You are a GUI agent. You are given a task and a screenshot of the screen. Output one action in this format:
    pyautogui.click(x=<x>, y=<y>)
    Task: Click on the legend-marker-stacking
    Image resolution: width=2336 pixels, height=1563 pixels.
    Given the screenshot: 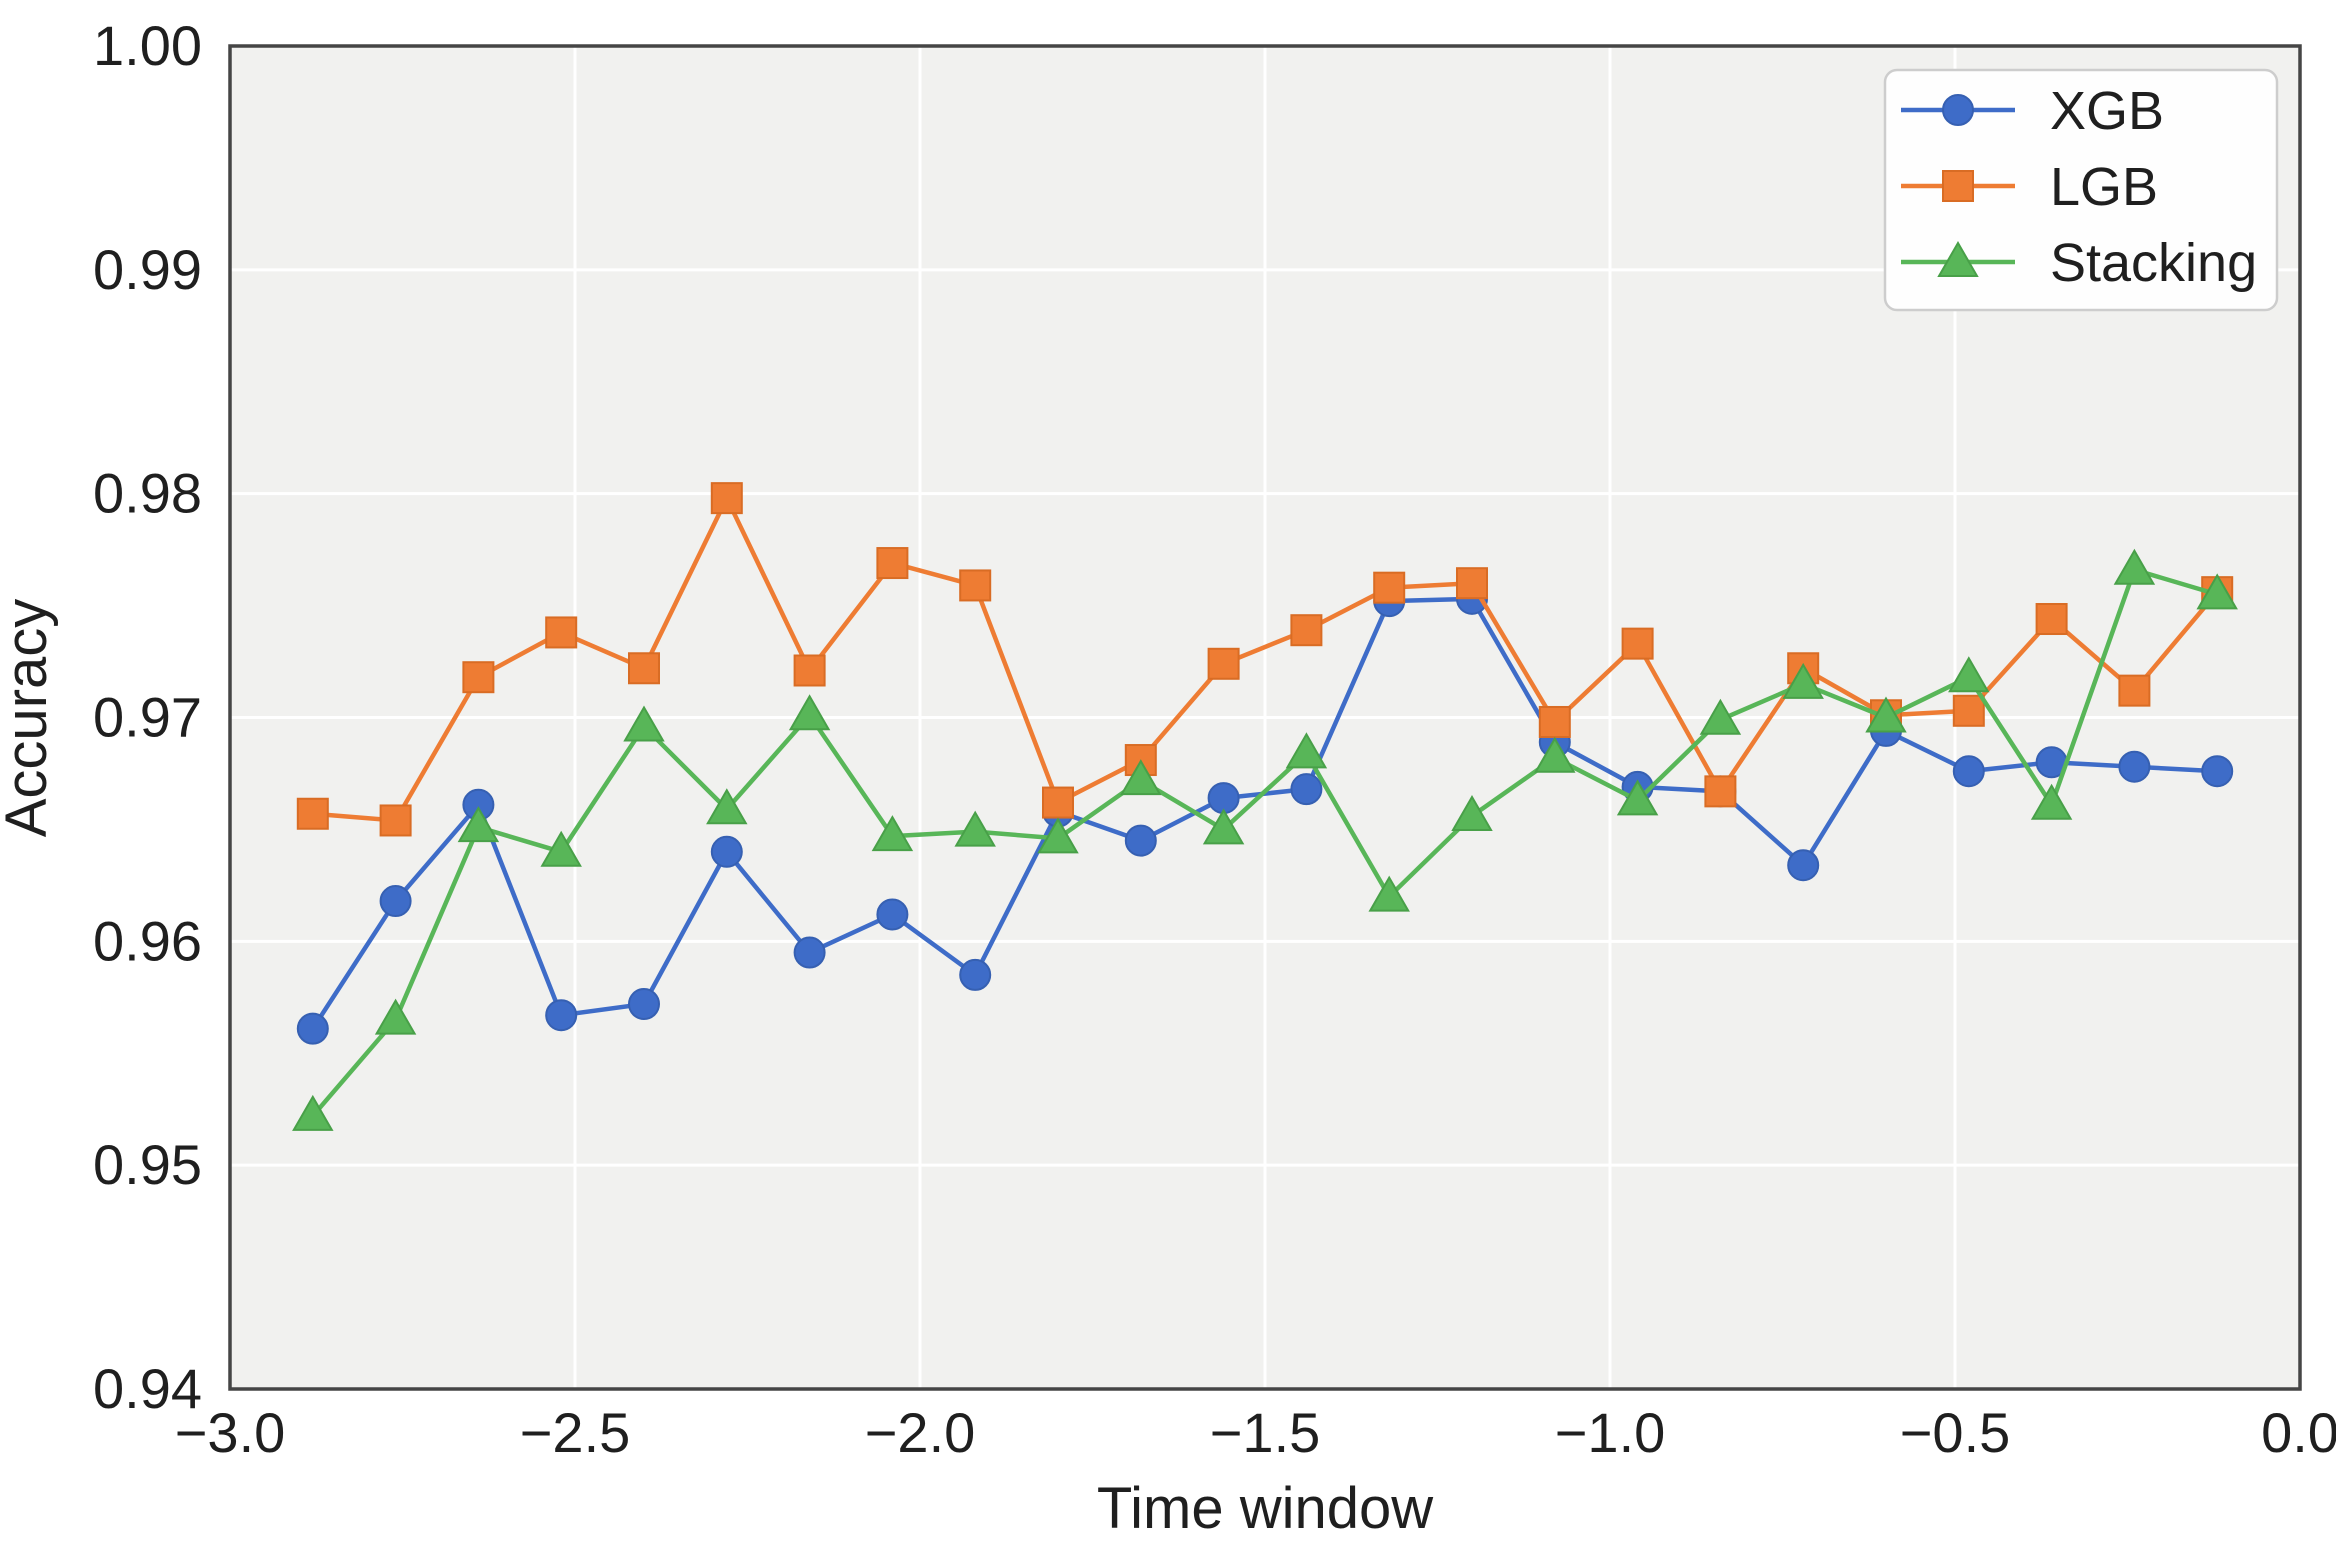 What is the action you would take?
    pyautogui.click(x=1958, y=258)
    